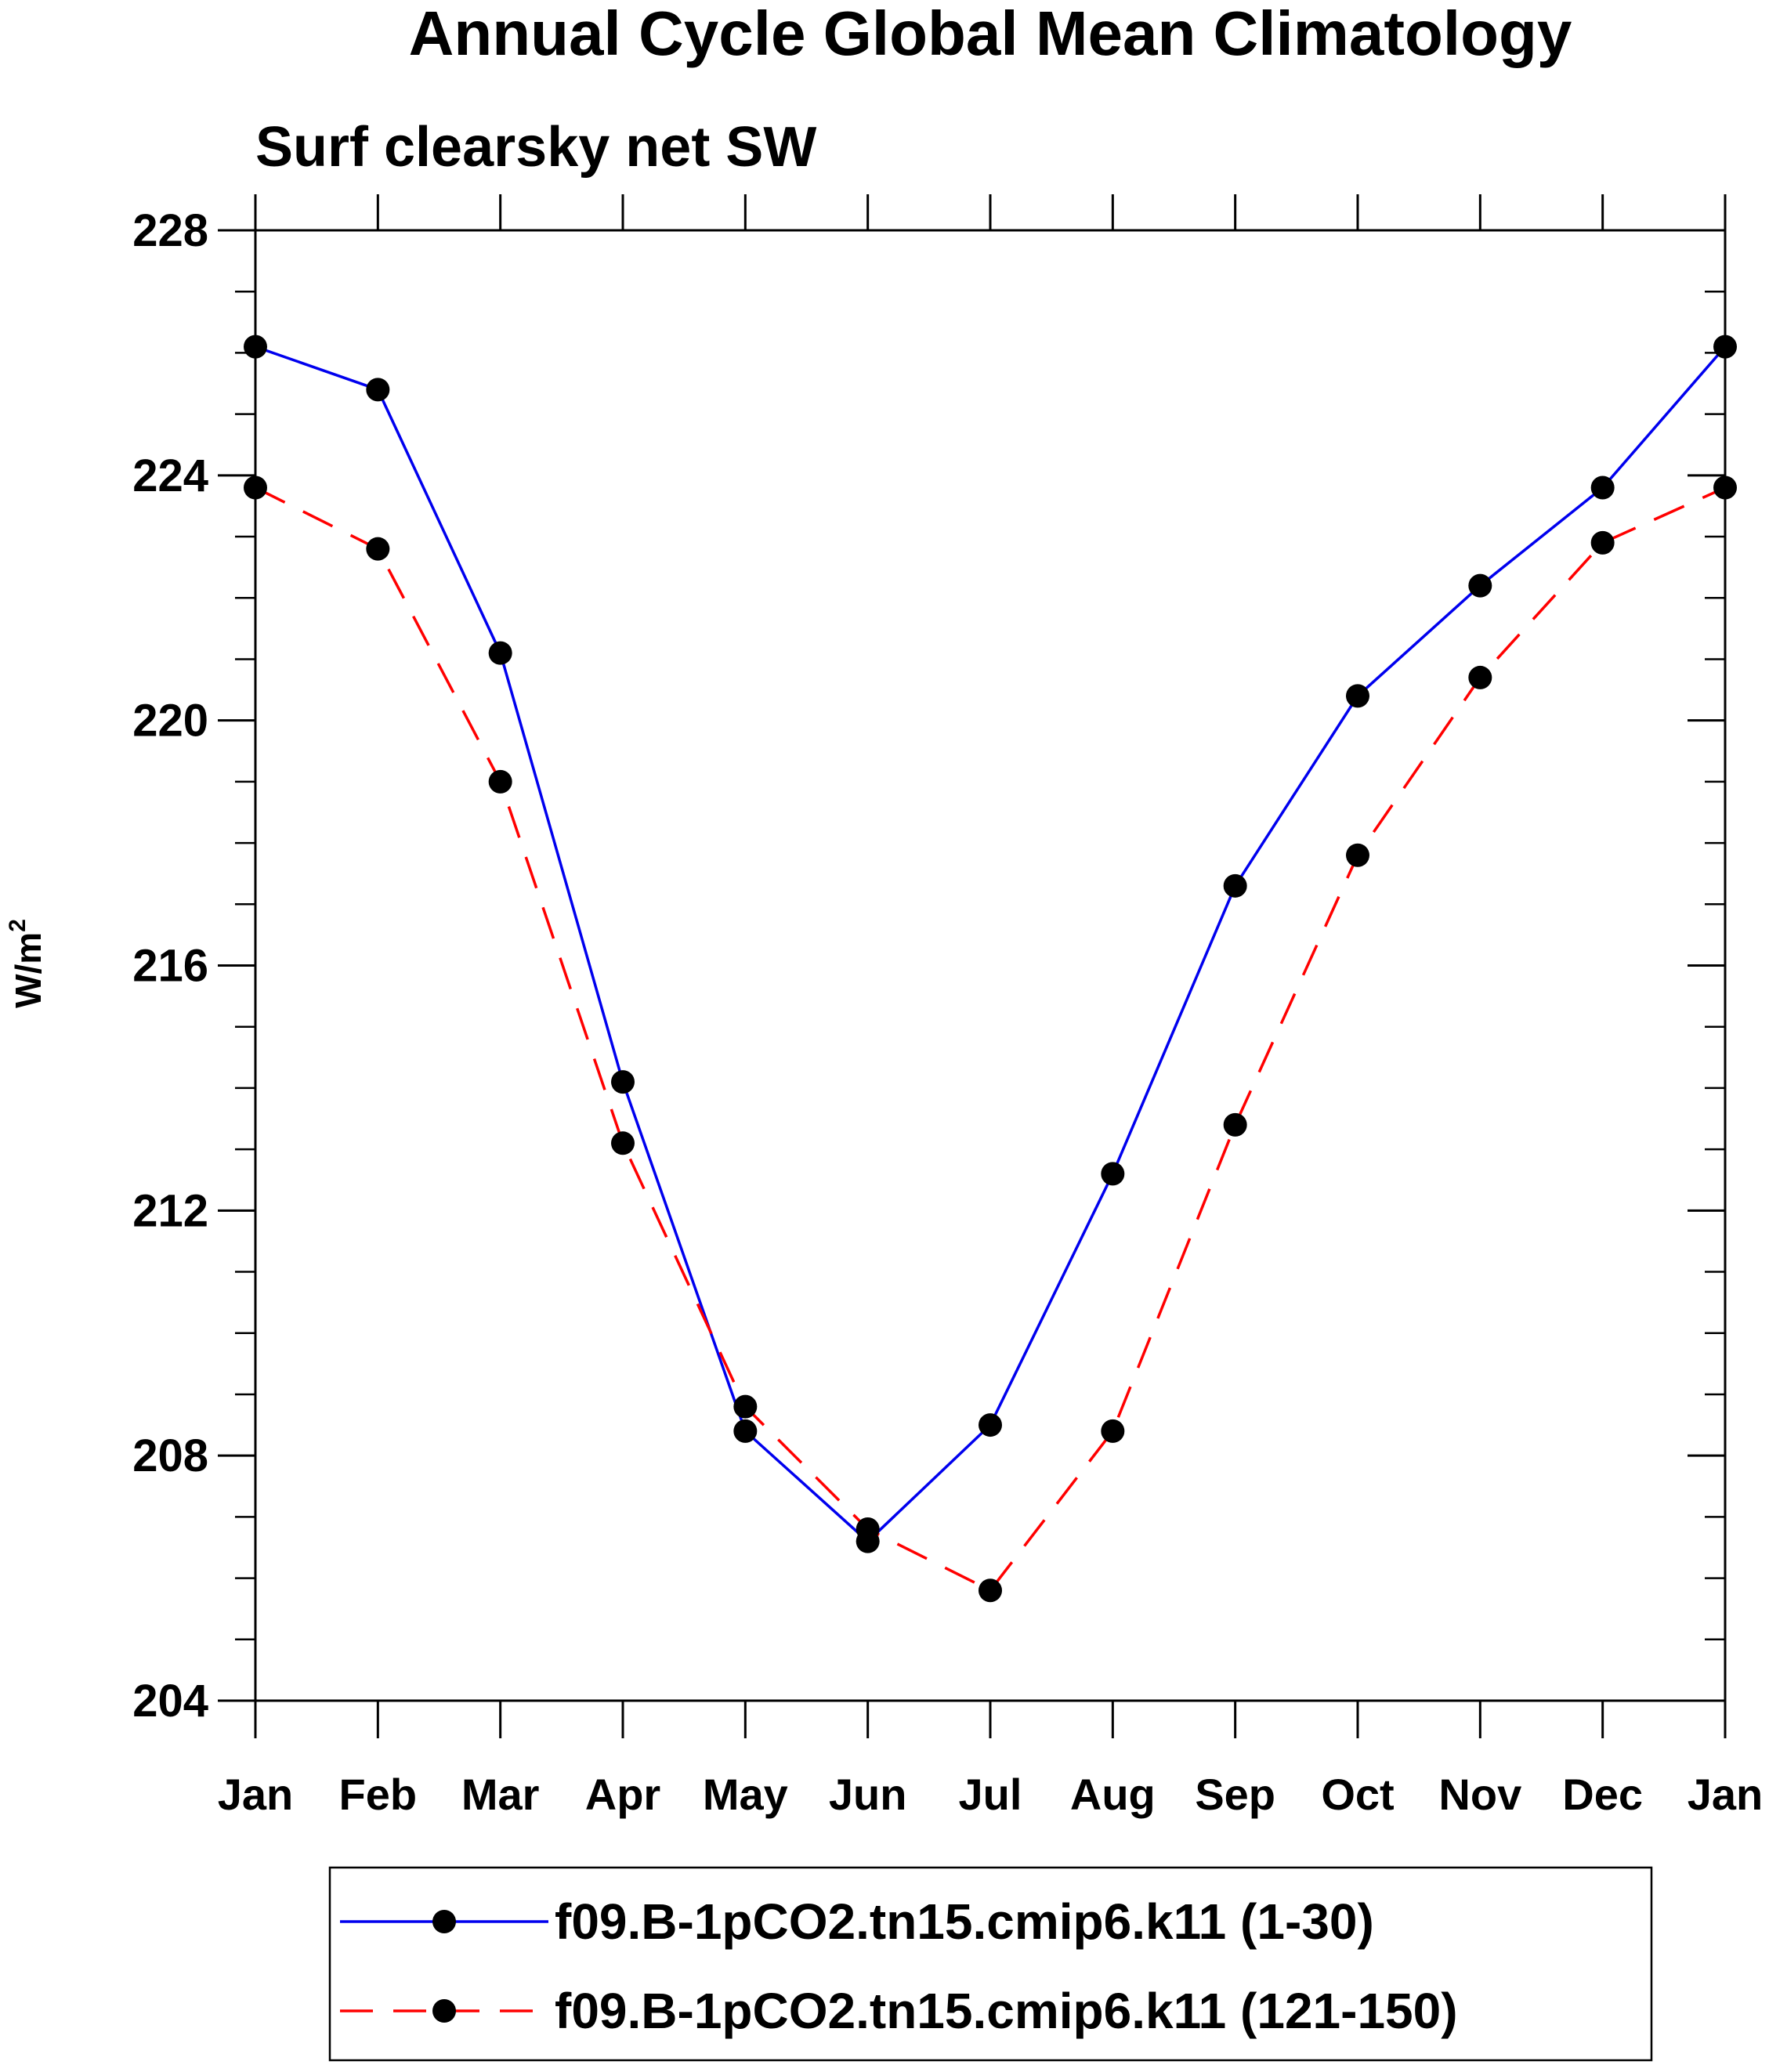 The height and width of the screenshot is (2072, 1769). Describe the element at coordinates (28, 970) in the screenshot. I see `y-axis-label-unit: W/m` at that location.